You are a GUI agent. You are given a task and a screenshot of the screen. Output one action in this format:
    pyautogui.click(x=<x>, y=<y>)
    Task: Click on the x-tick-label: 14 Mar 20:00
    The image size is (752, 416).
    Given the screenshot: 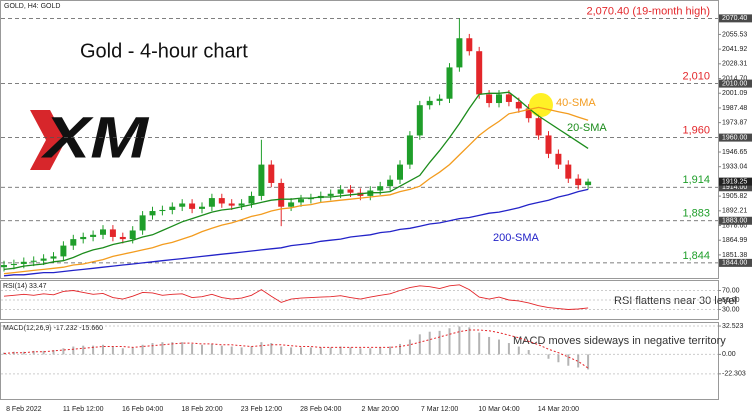 What is the action you would take?
    pyautogui.click(x=558, y=409)
    